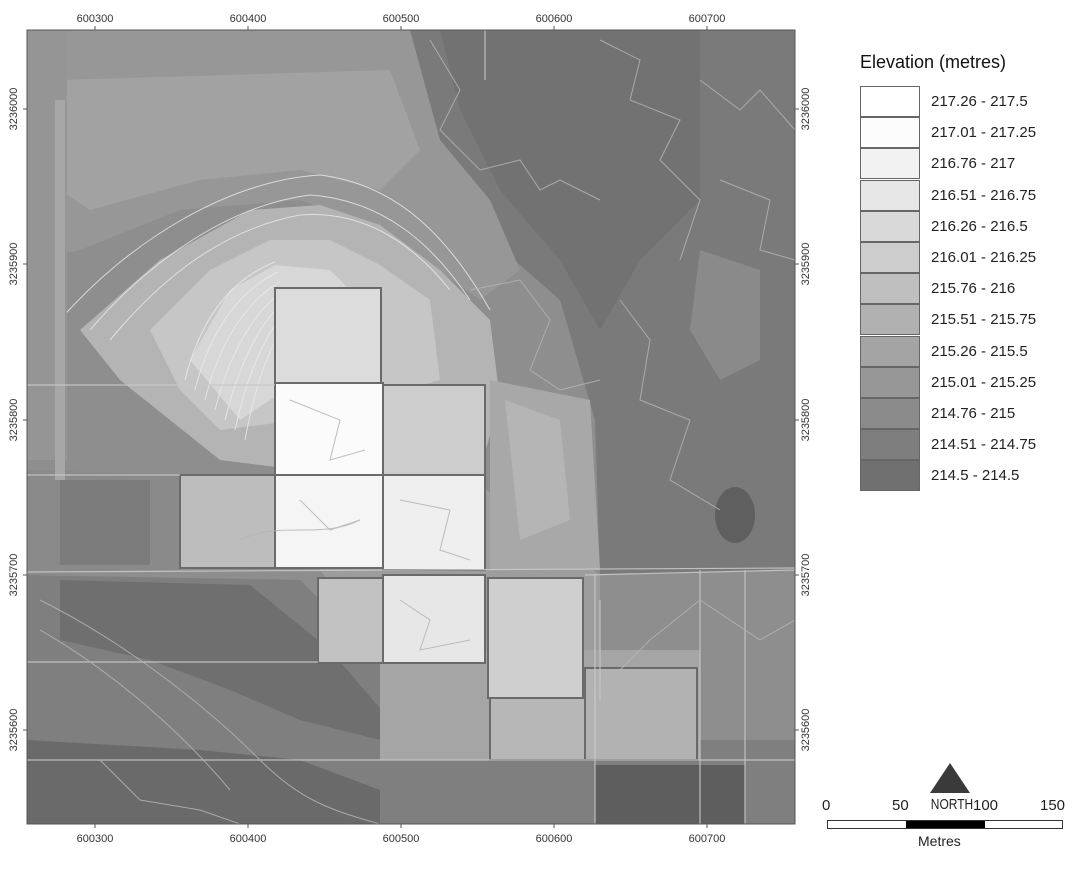 Image resolution: width=1077 pixels, height=882 pixels. Describe the element at coordinates (826, 805) in the screenshot. I see `scale-tick-0: 0` at that location.